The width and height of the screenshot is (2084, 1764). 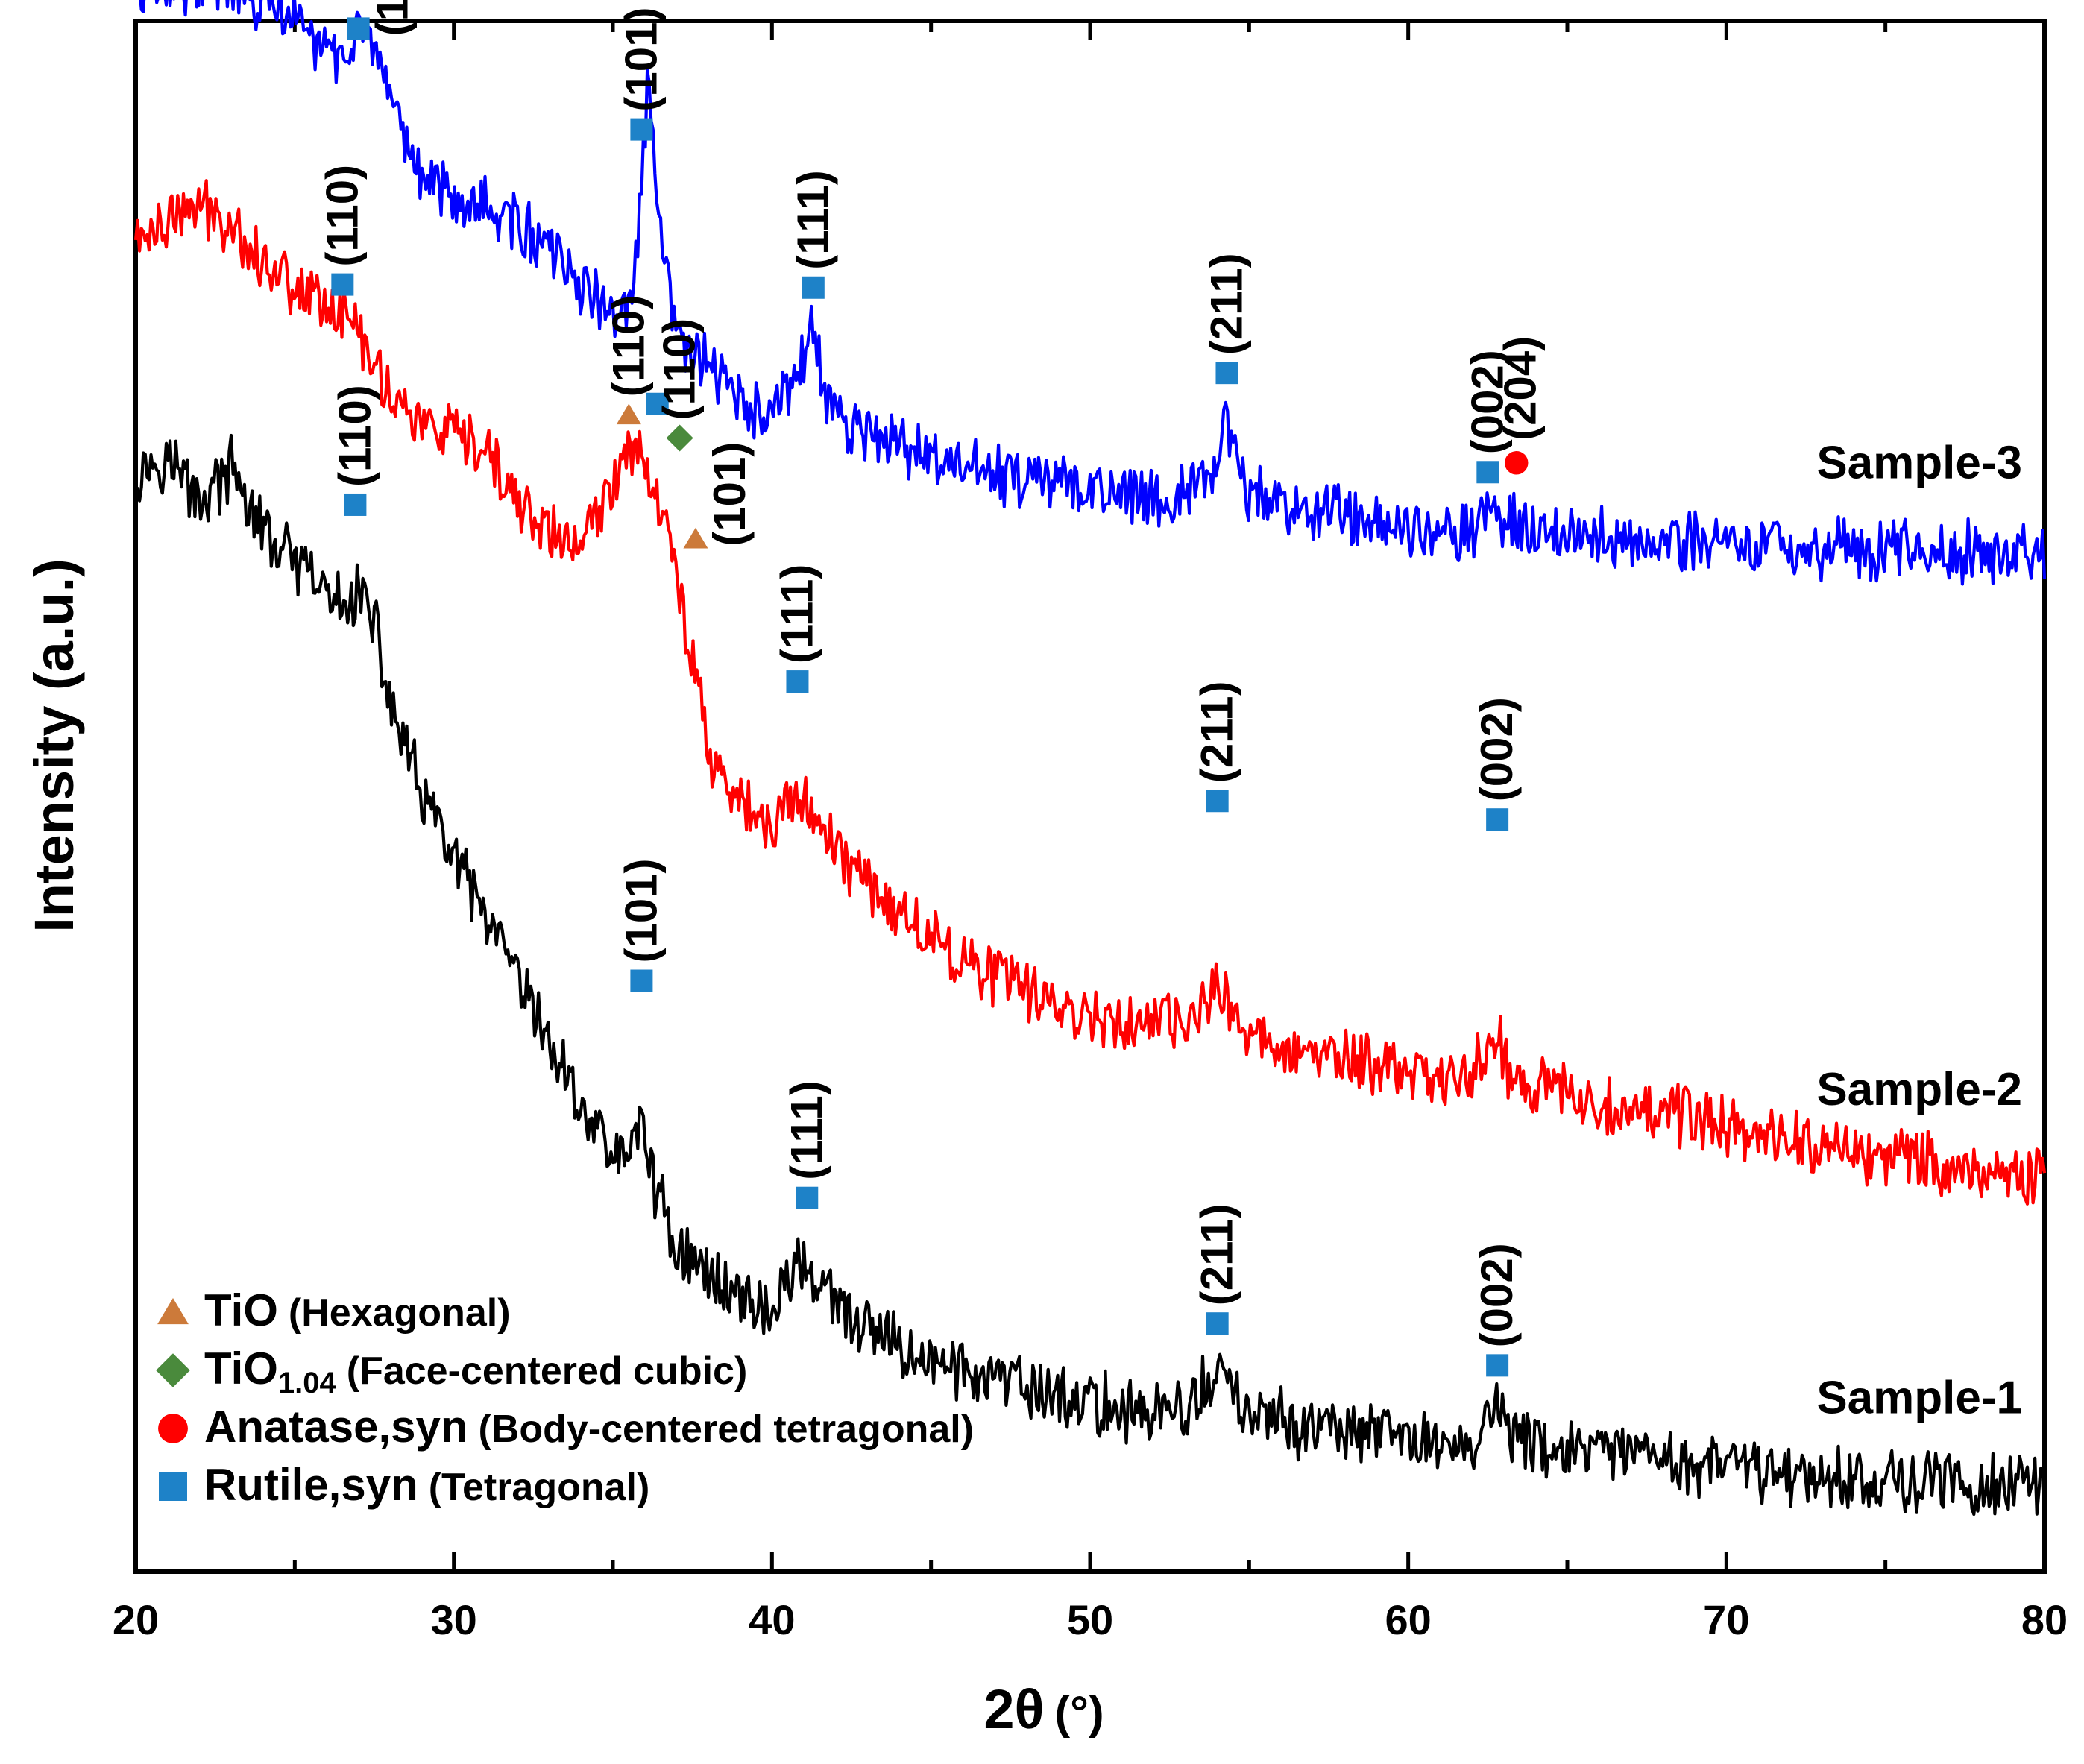 I want to click on peak-hkl-label: (204), so click(x=1521, y=388).